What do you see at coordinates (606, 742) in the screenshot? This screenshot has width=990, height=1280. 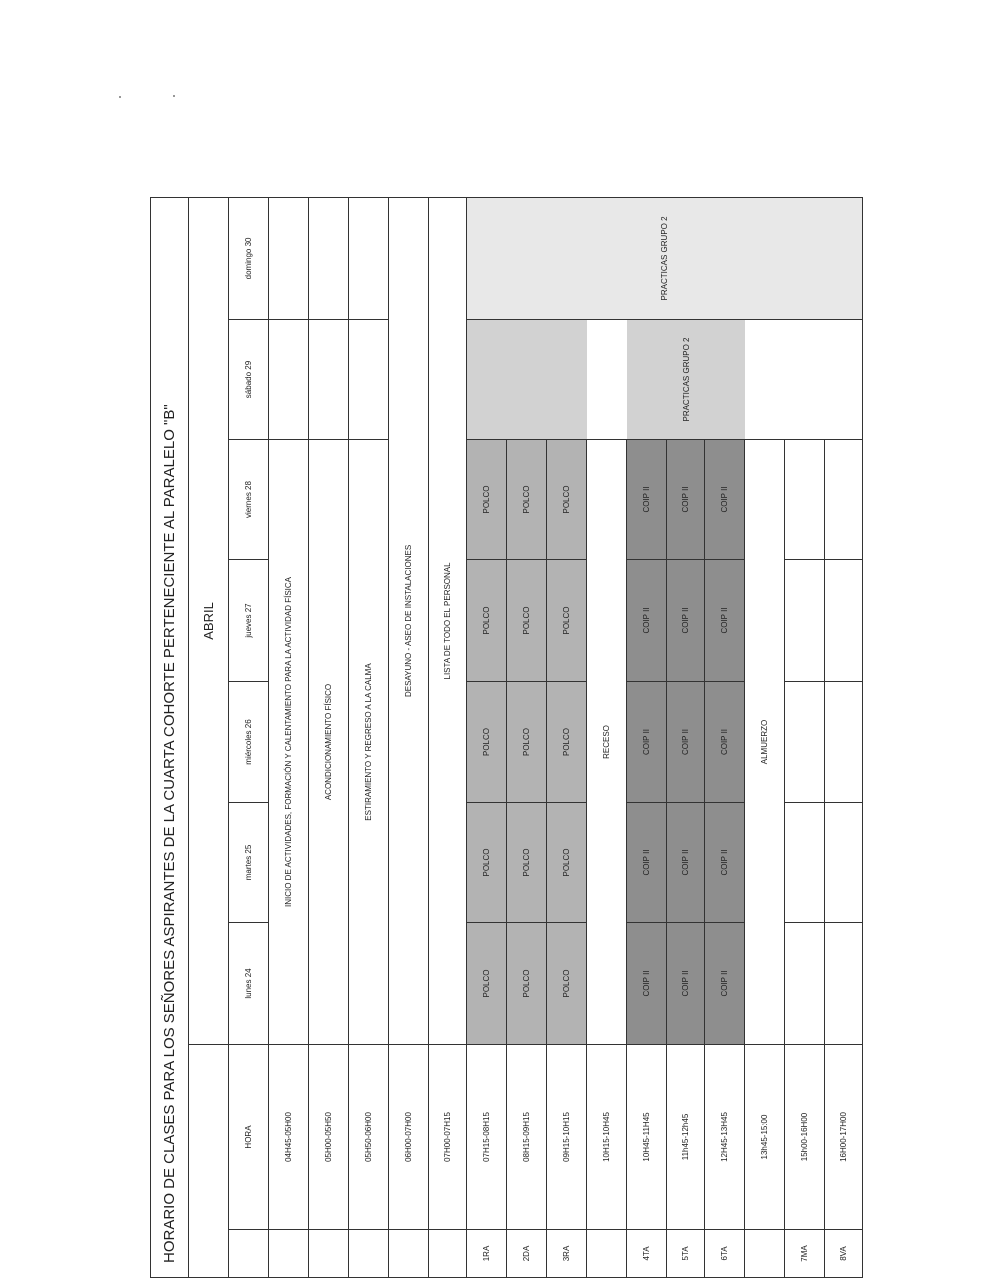 I see `activity-cell: RECESO` at bounding box center [606, 742].